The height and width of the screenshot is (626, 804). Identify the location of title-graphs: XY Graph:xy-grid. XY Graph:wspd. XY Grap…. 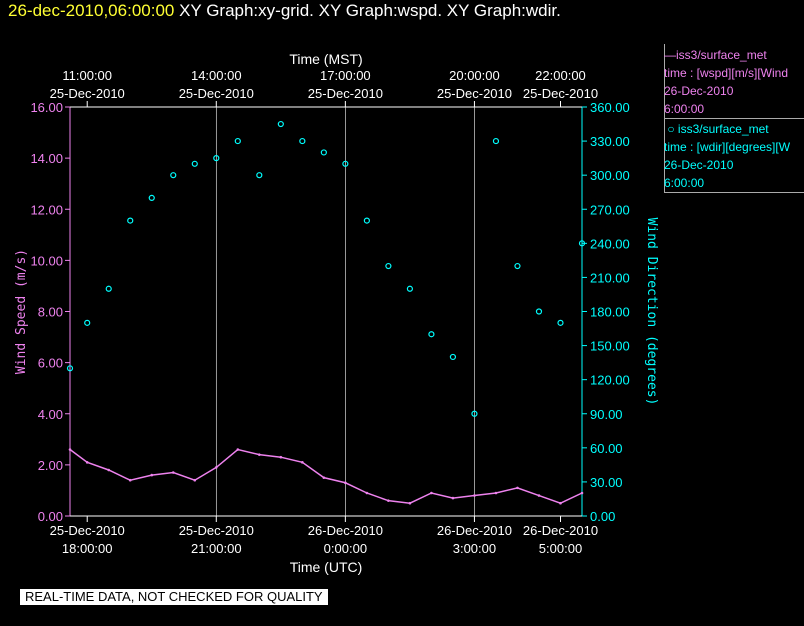
(370, 10).